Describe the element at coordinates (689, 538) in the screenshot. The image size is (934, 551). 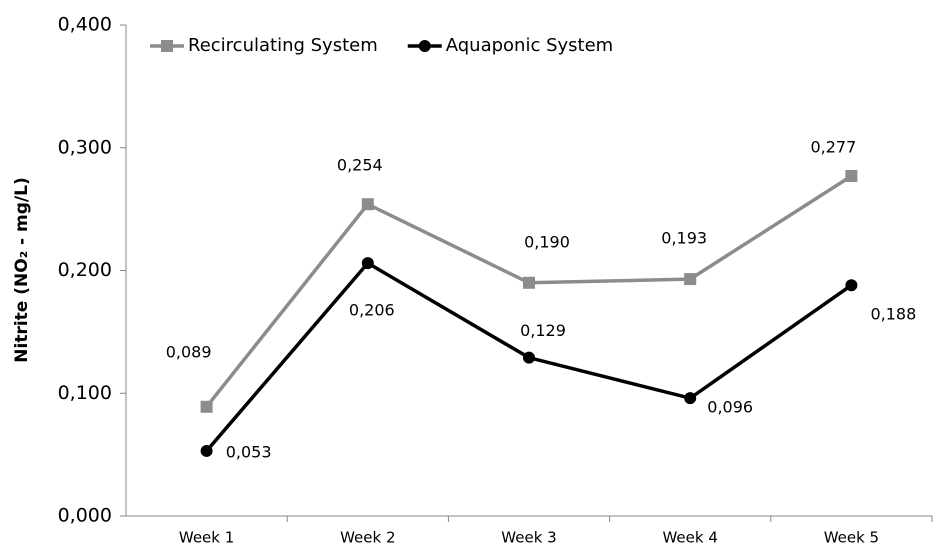
I see `x-tick-label: Week 4` at that location.